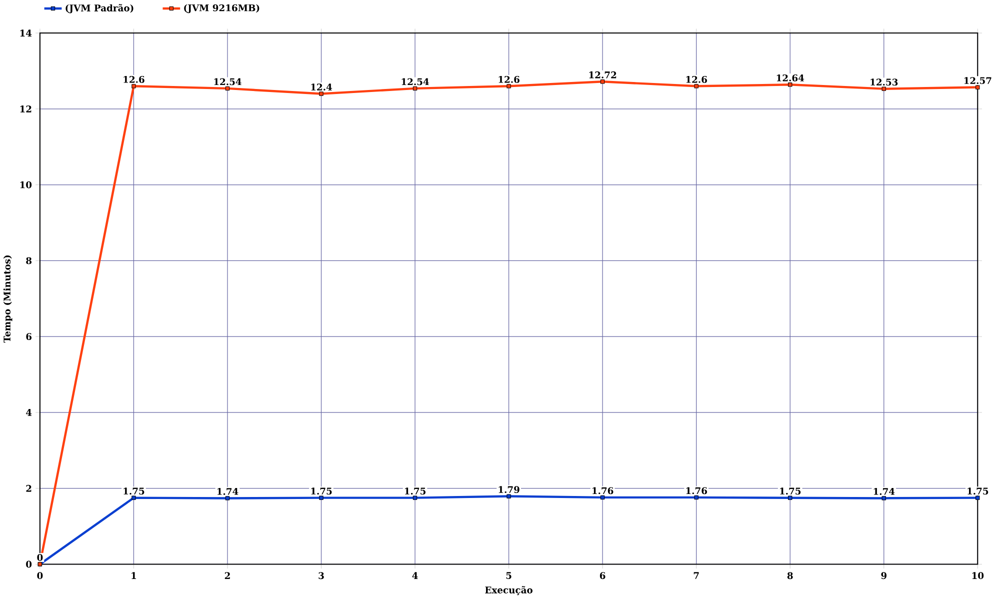  I want to click on x-tick-label: 1, so click(134, 576).